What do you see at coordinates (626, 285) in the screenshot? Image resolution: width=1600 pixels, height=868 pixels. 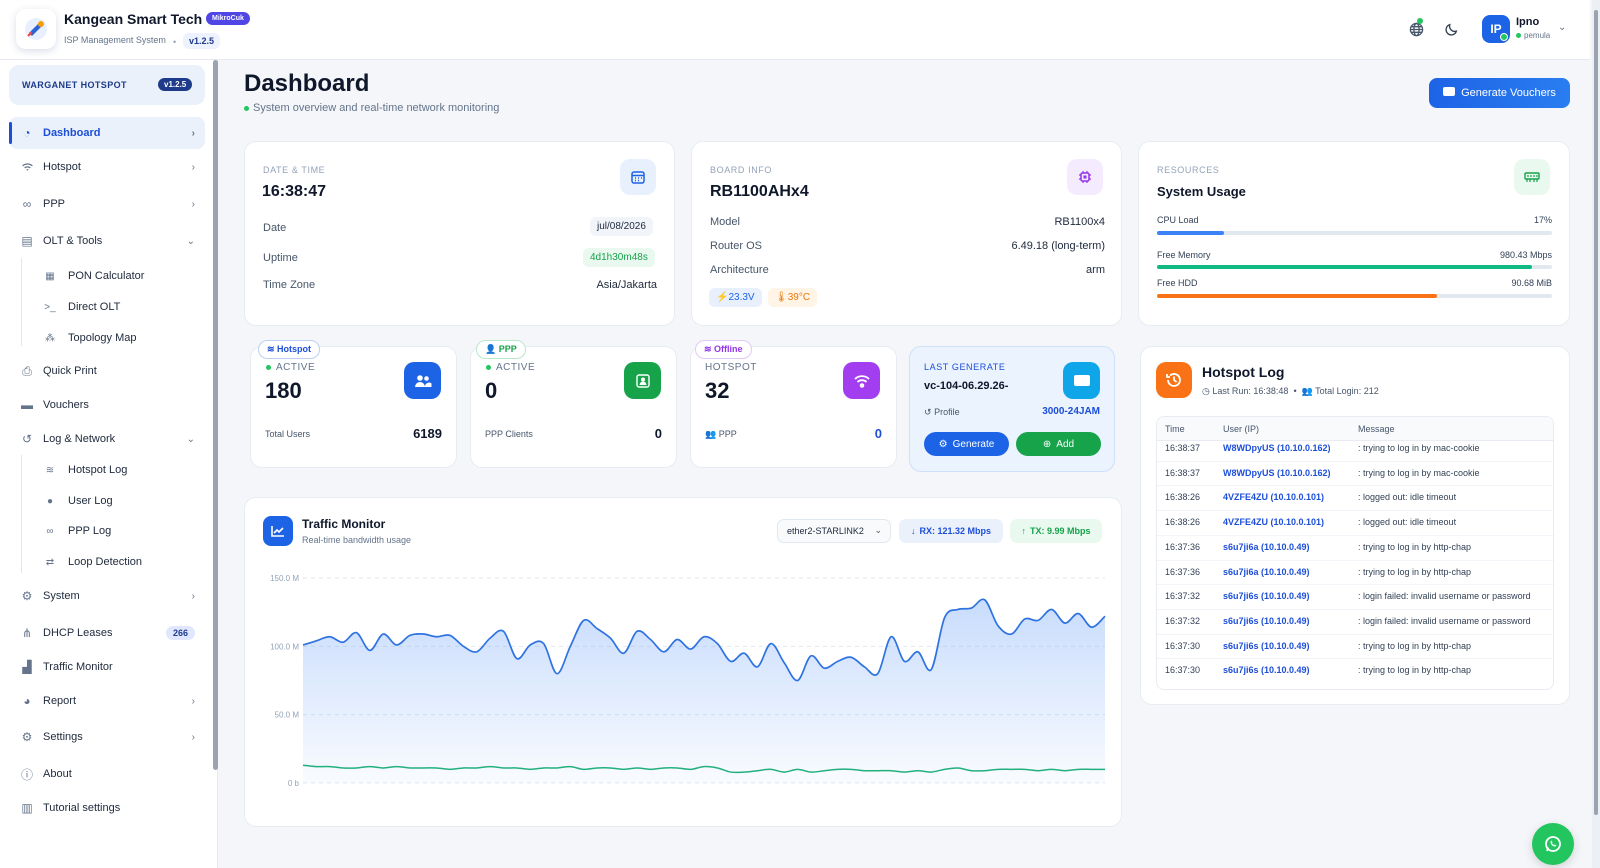 I see `timezone-value: Asia/Jakarta` at bounding box center [626, 285].